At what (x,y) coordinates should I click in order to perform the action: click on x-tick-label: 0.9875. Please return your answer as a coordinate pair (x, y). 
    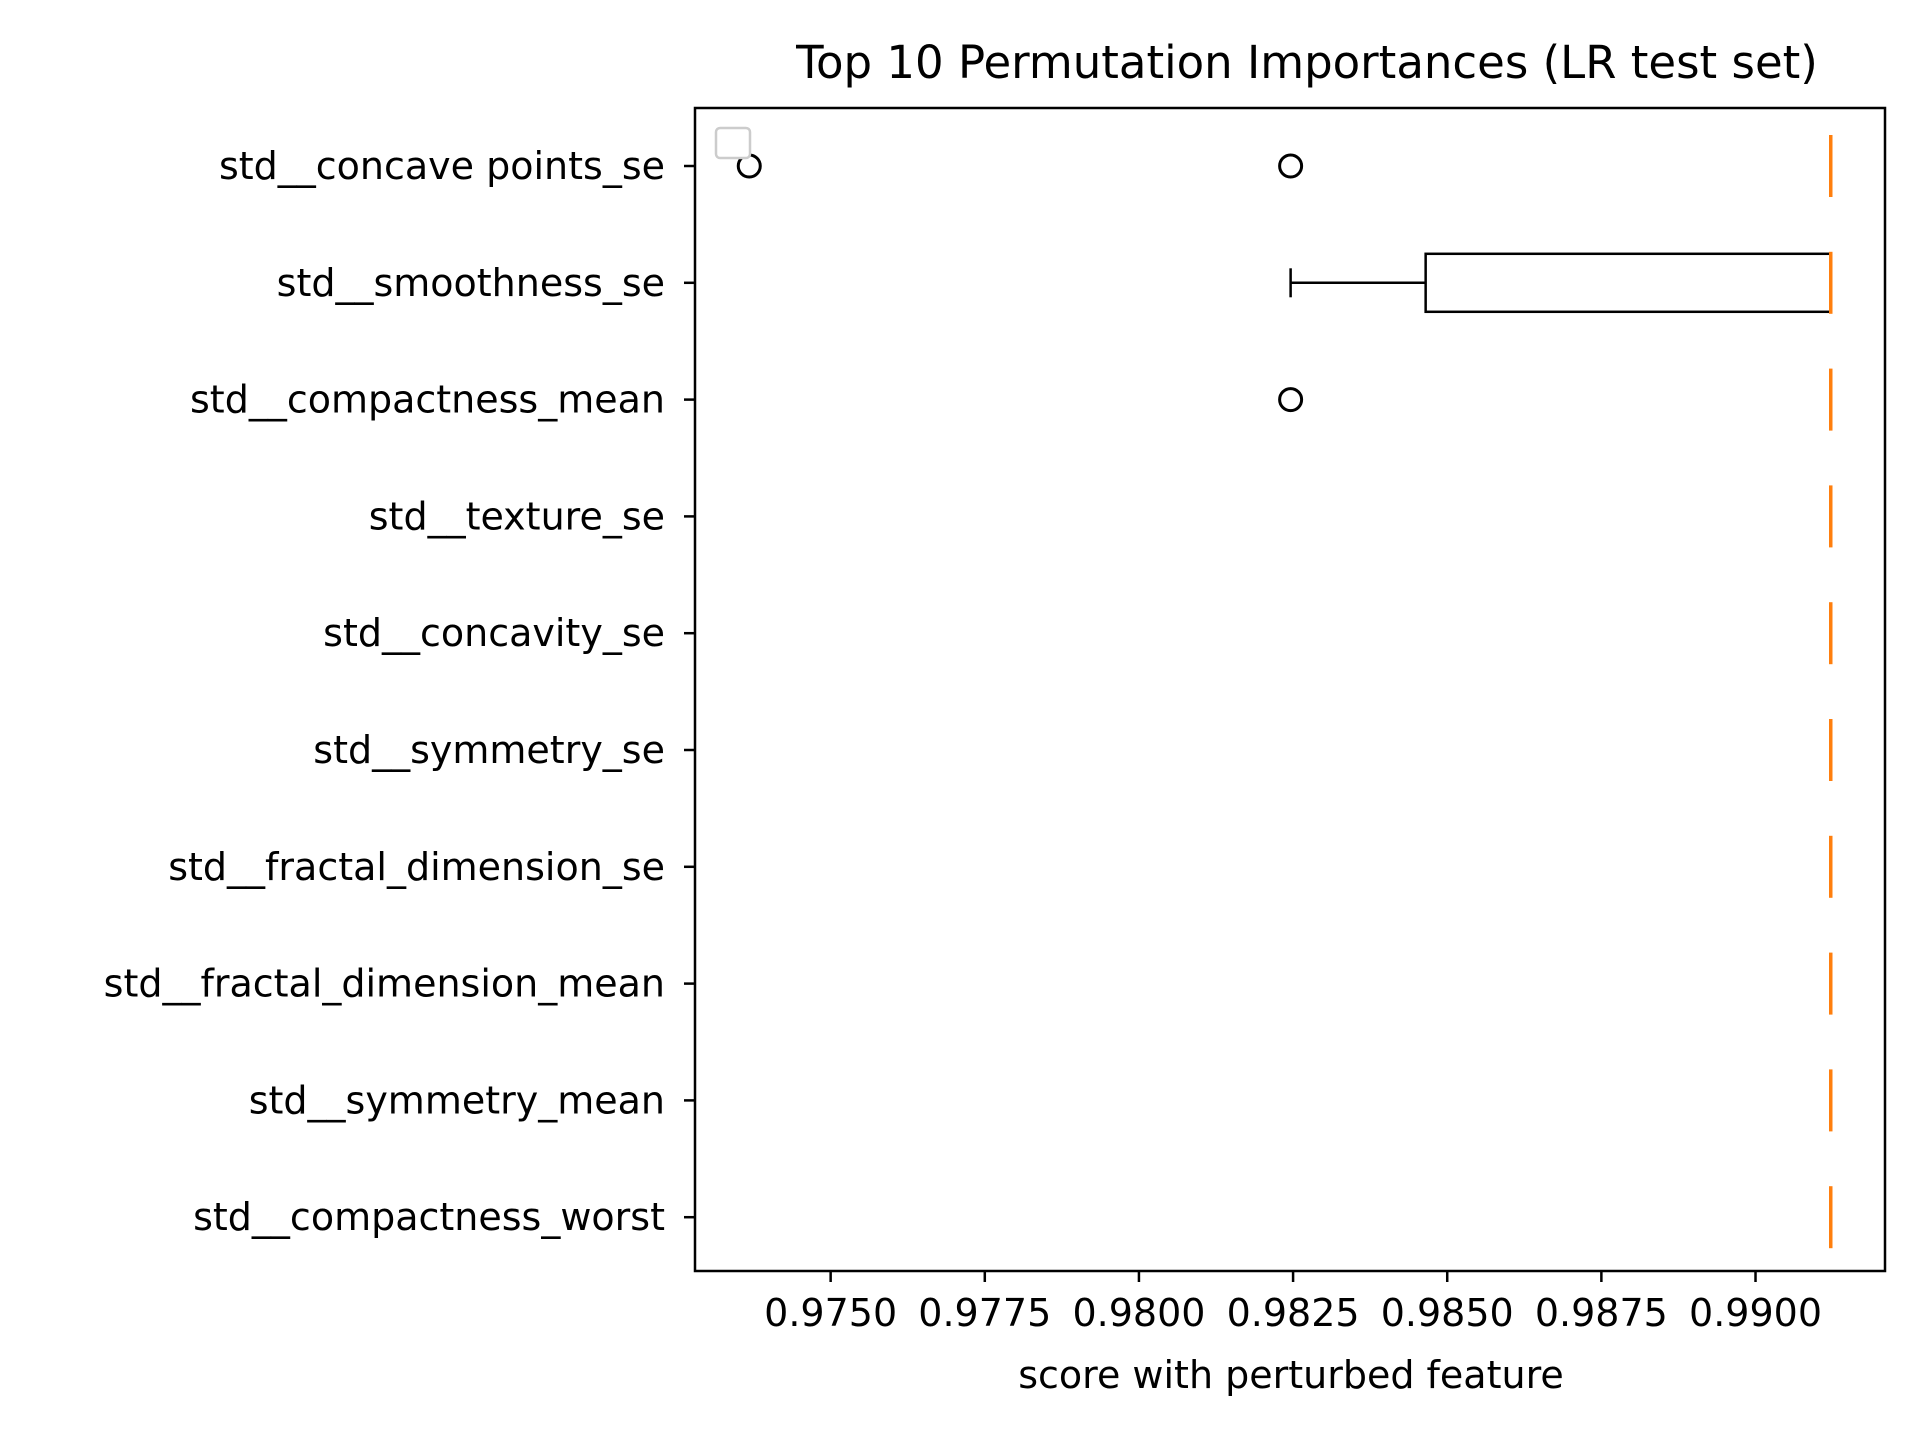
    Looking at the image, I should click on (1601, 1313).